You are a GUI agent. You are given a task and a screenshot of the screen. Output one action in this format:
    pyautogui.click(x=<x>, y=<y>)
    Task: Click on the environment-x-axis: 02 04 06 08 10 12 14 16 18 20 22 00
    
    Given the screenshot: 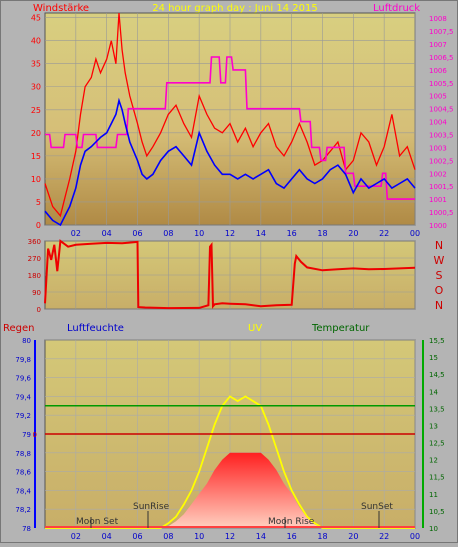 What is the action you would take?
    pyautogui.click(x=245, y=536)
    